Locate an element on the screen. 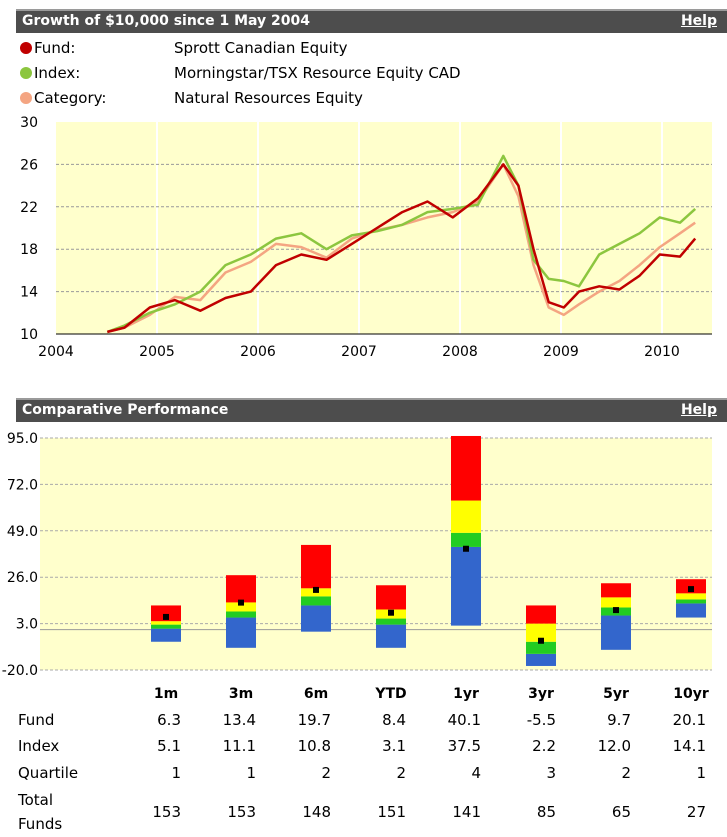 The image size is (727, 837). category-label-5yr: 5yr is located at coordinates (616, 694).